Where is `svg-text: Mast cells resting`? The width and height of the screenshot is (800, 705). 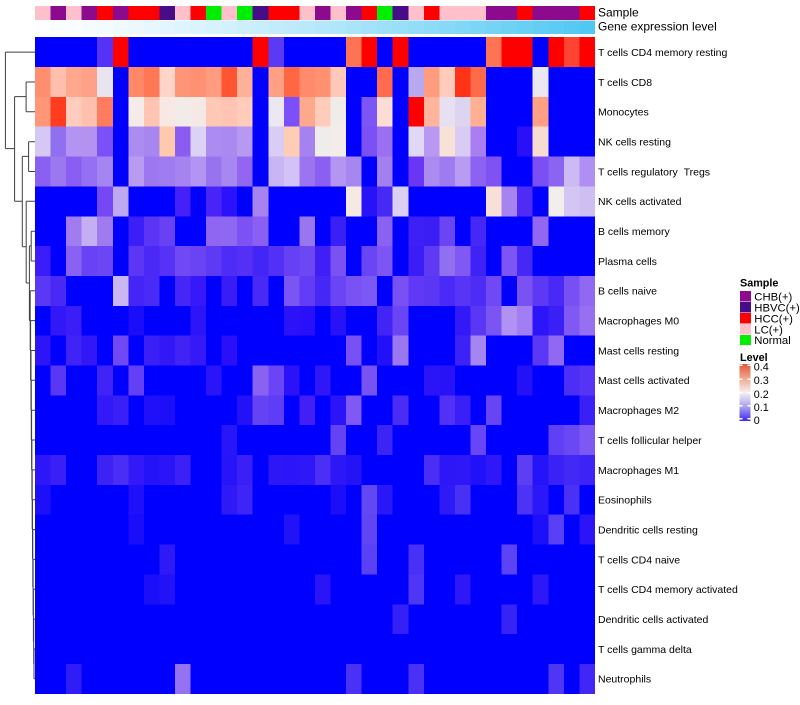 svg-text: Mast cells resting is located at coordinates (638, 351).